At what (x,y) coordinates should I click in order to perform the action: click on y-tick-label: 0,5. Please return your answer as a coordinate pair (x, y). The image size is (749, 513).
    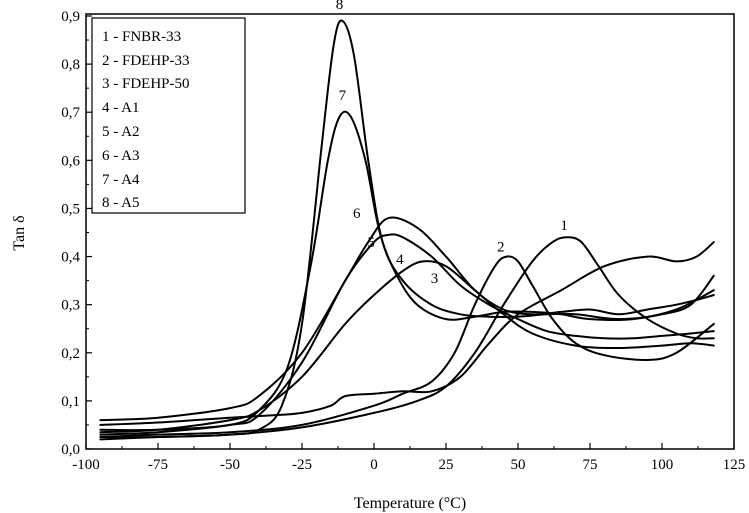
    Looking at the image, I should click on (70, 209).